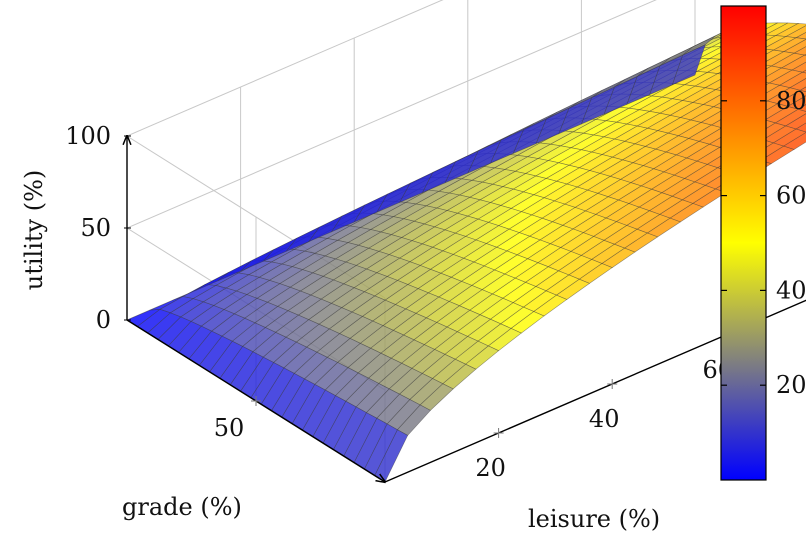 The width and height of the screenshot is (806, 535). I want to click on zlabel: utility (%), so click(34, 230).